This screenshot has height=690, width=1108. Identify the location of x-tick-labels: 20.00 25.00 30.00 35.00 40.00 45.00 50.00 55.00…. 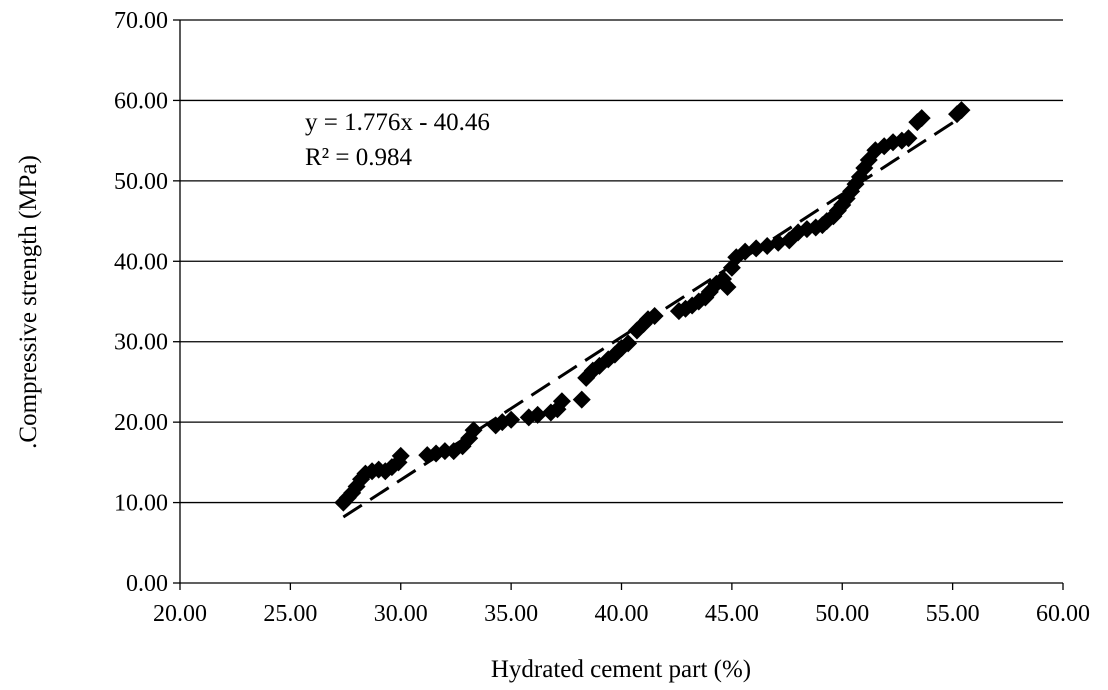
(621, 614).